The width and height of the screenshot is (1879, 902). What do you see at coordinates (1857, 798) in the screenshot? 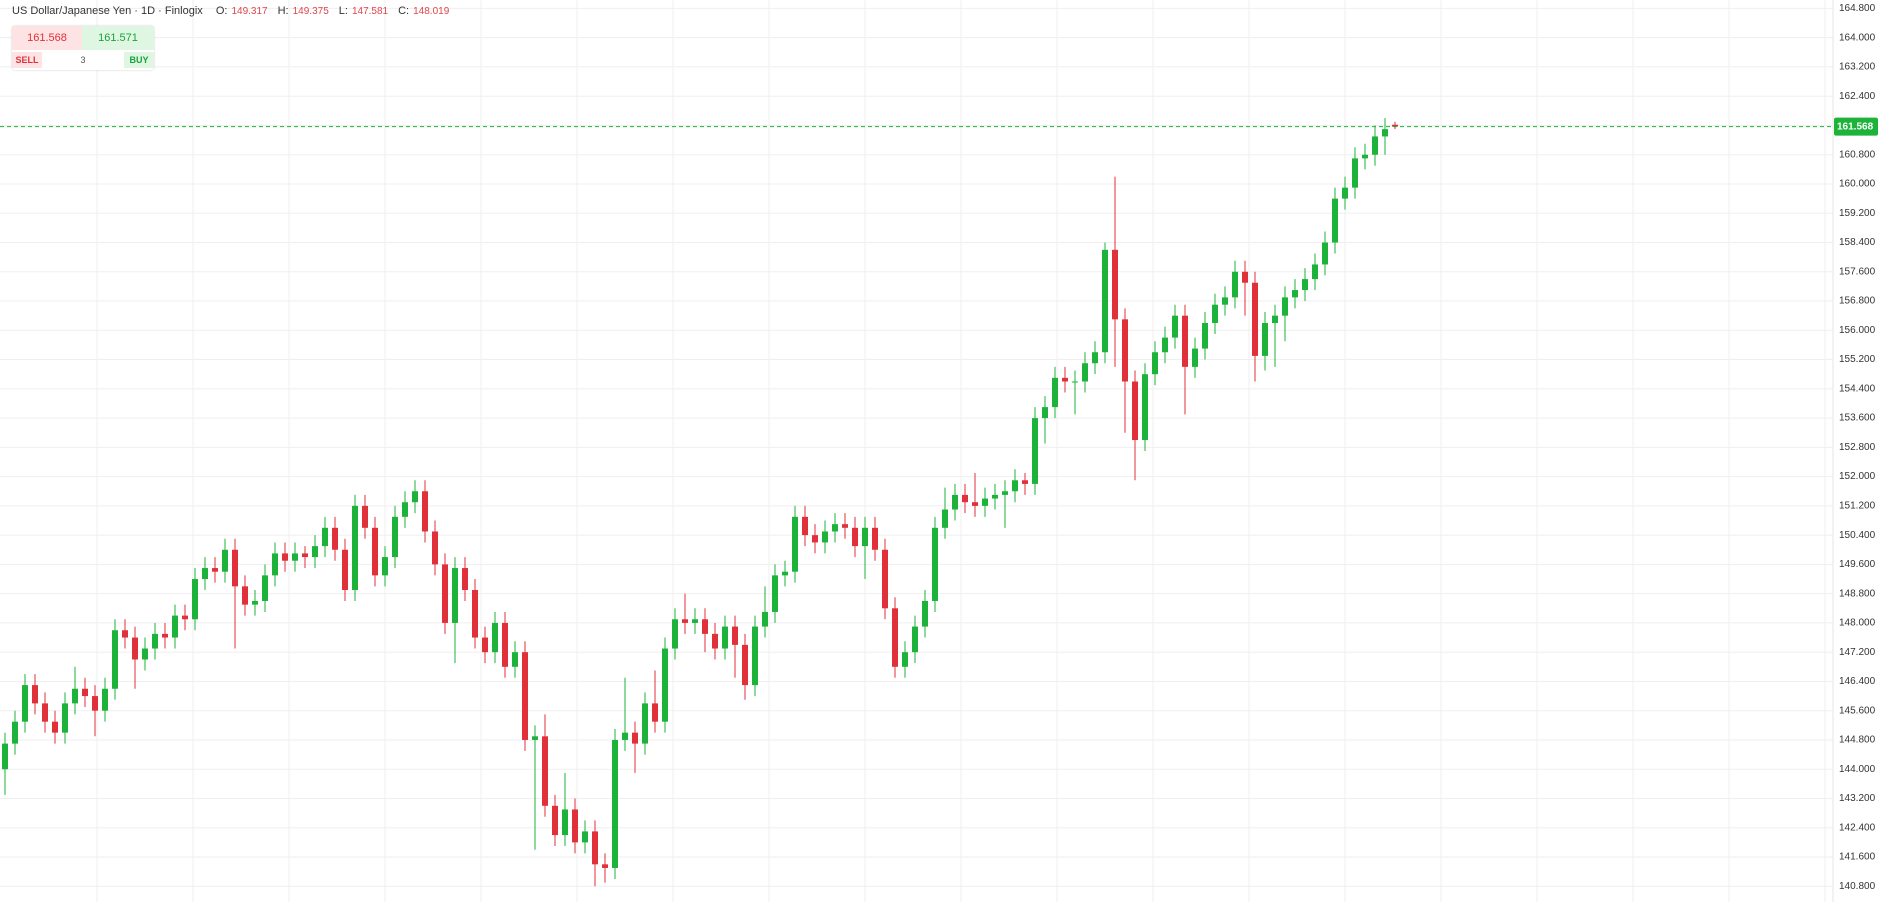
I see `y-tick-label: 143.200` at bounding box center [1857, 798].